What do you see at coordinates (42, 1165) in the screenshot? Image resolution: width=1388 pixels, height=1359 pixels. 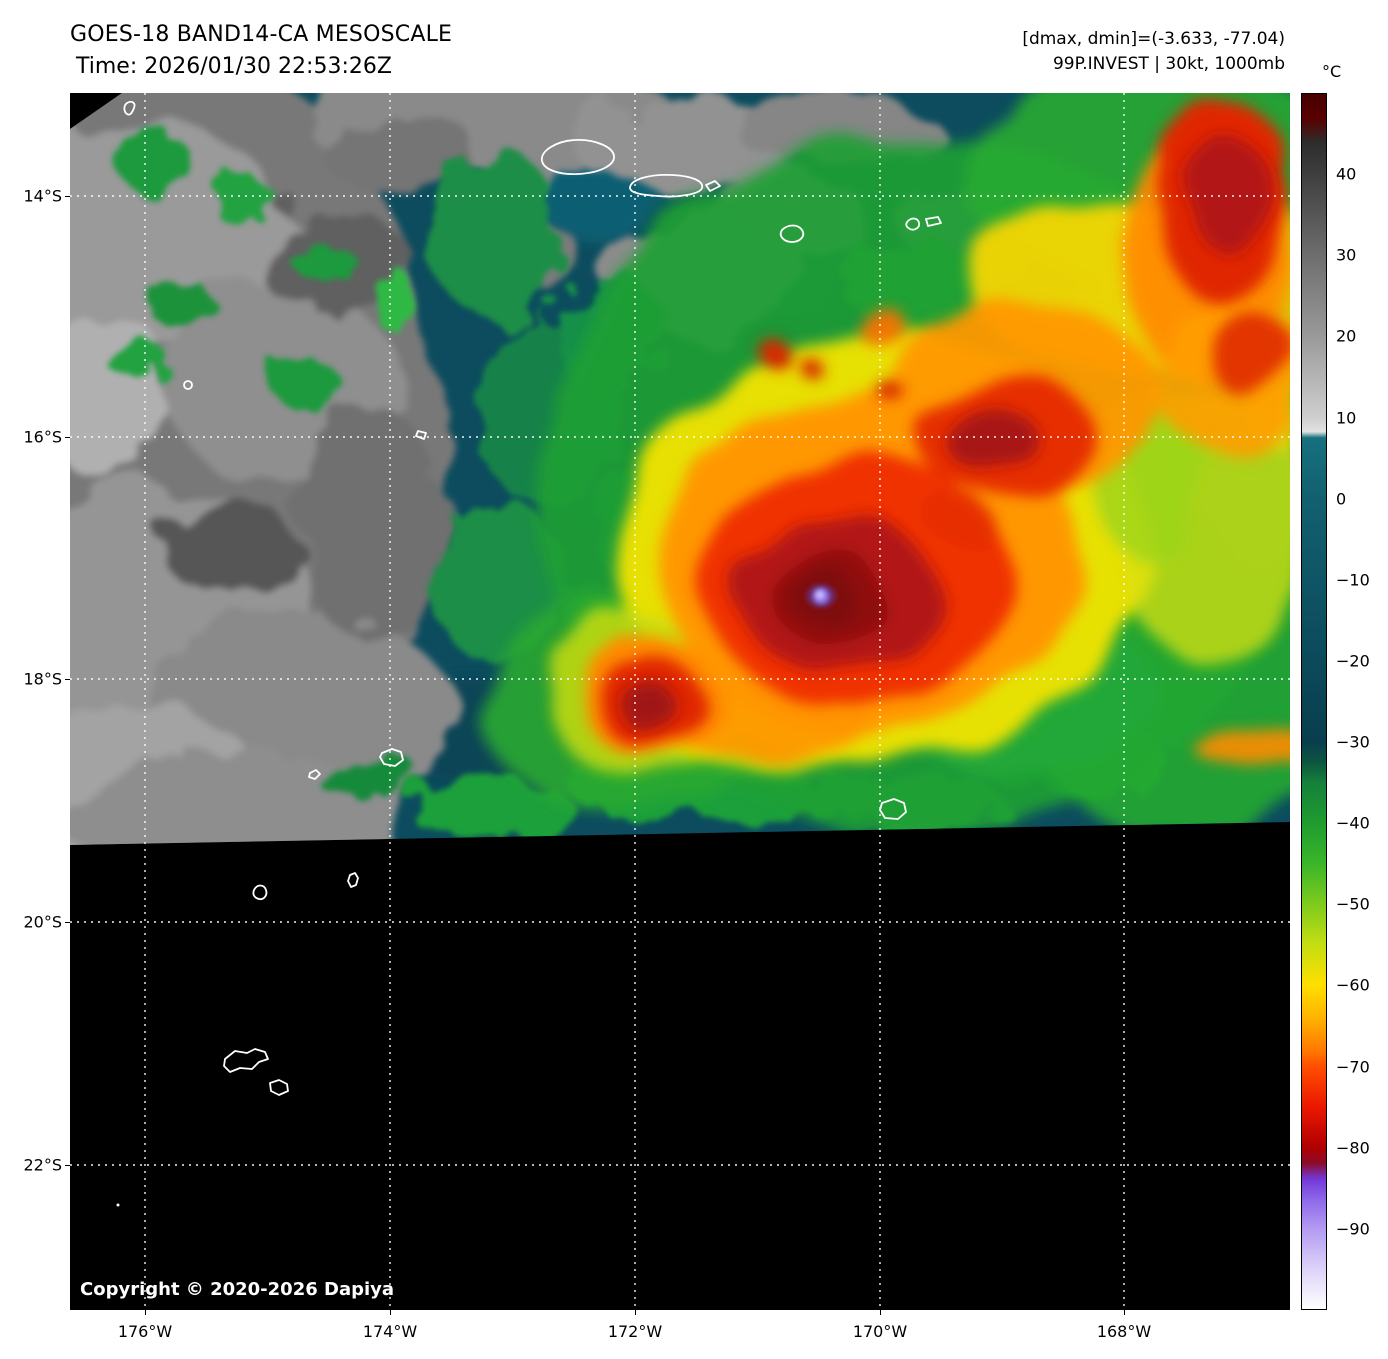 I see `lat-tick-label: 22°S` at bounding box center [42, 1165].